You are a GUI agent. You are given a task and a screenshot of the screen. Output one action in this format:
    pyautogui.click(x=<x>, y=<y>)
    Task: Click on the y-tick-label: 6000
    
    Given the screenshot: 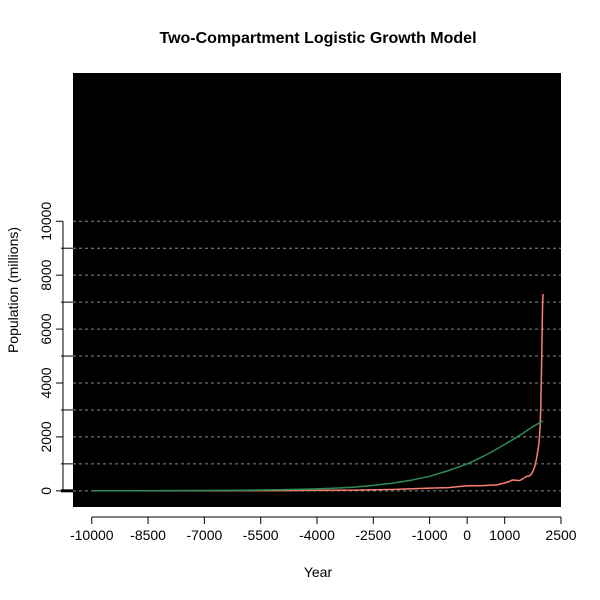 What is the action you would take?
    pyautogui.click(x=46, y=328)
    